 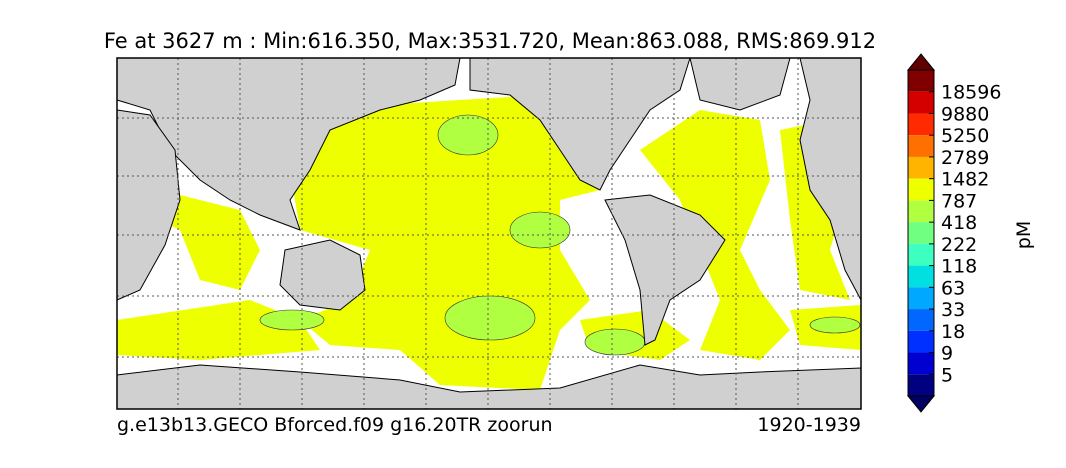 What do you see at coordinates (965, 158) in the screenshot?
I see `colorbar-tick-label: 2789` at bounding box center [965, 158].